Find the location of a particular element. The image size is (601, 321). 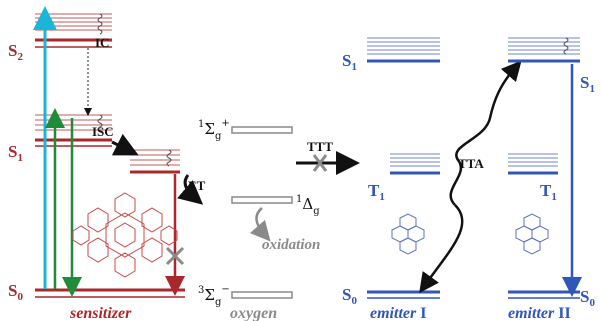

tta-wavy-arrow-down is located at coordinates (441, 249).